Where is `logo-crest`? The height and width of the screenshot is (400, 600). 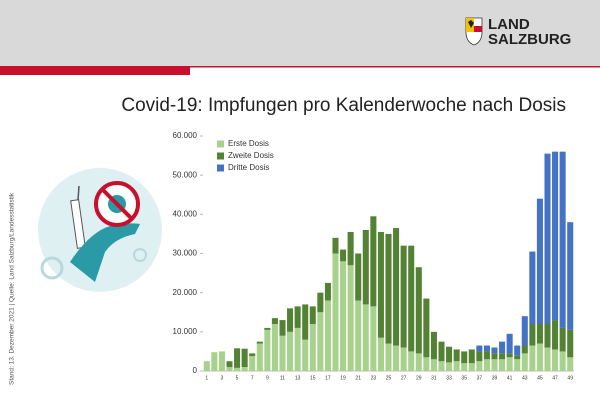 logo-crest is located at coordinates (474, 31).